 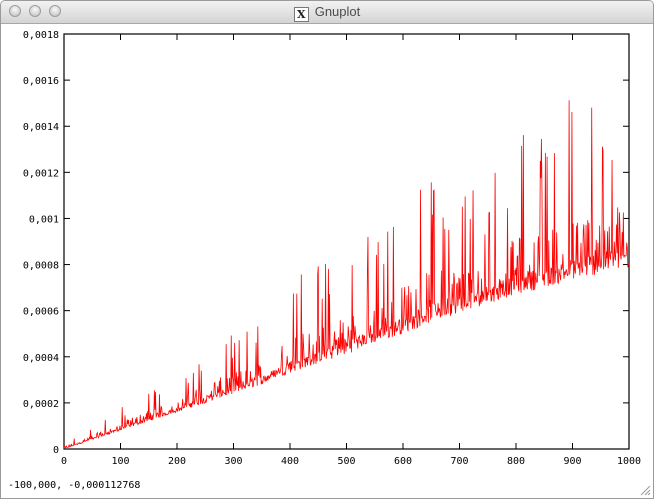 What do you see at coordinates (403, 461) in the screenshot?
I see `x-tick-label: 600` at bounding box center [403, 461].